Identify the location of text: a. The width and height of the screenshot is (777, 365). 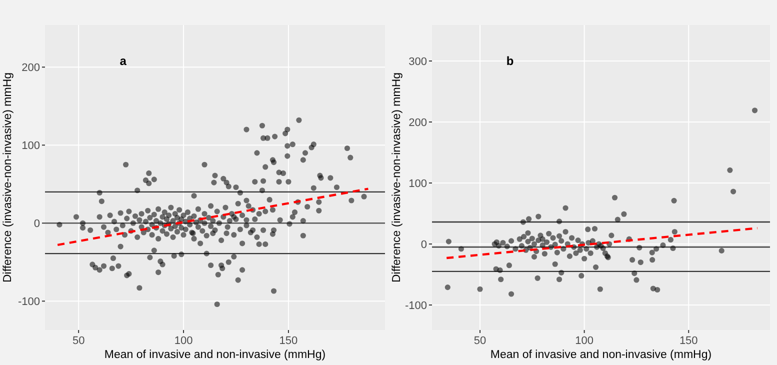
(123, 61).